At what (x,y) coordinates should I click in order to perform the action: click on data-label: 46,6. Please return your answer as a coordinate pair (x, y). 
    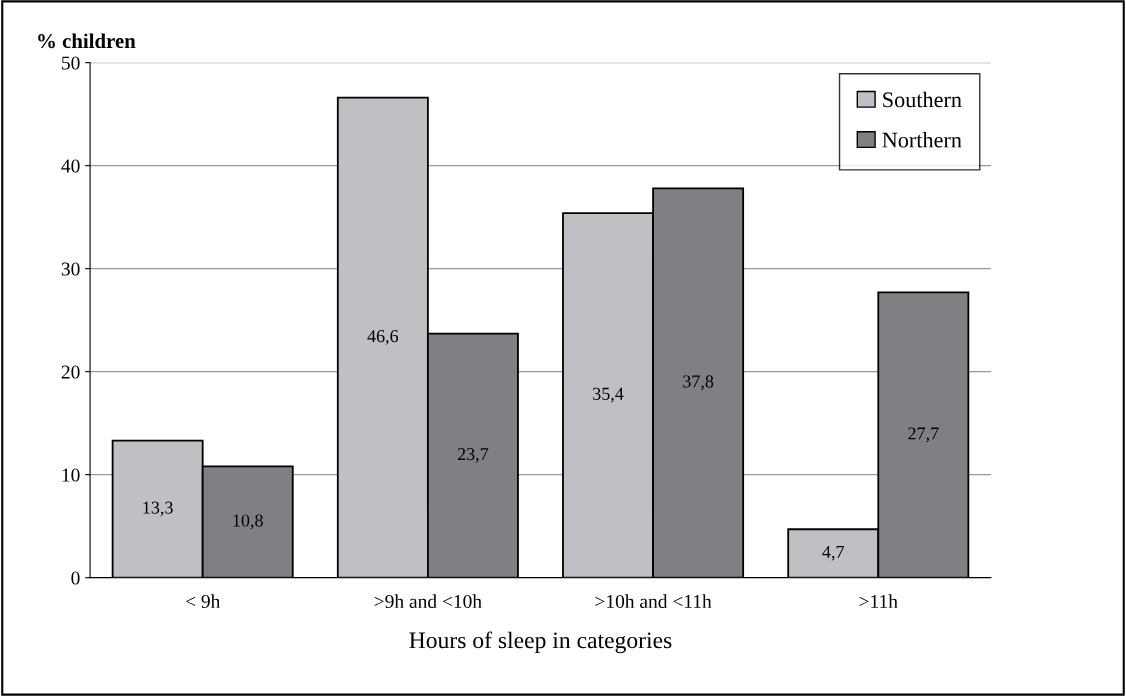
    Looking at the image, I should click on (383, 337).